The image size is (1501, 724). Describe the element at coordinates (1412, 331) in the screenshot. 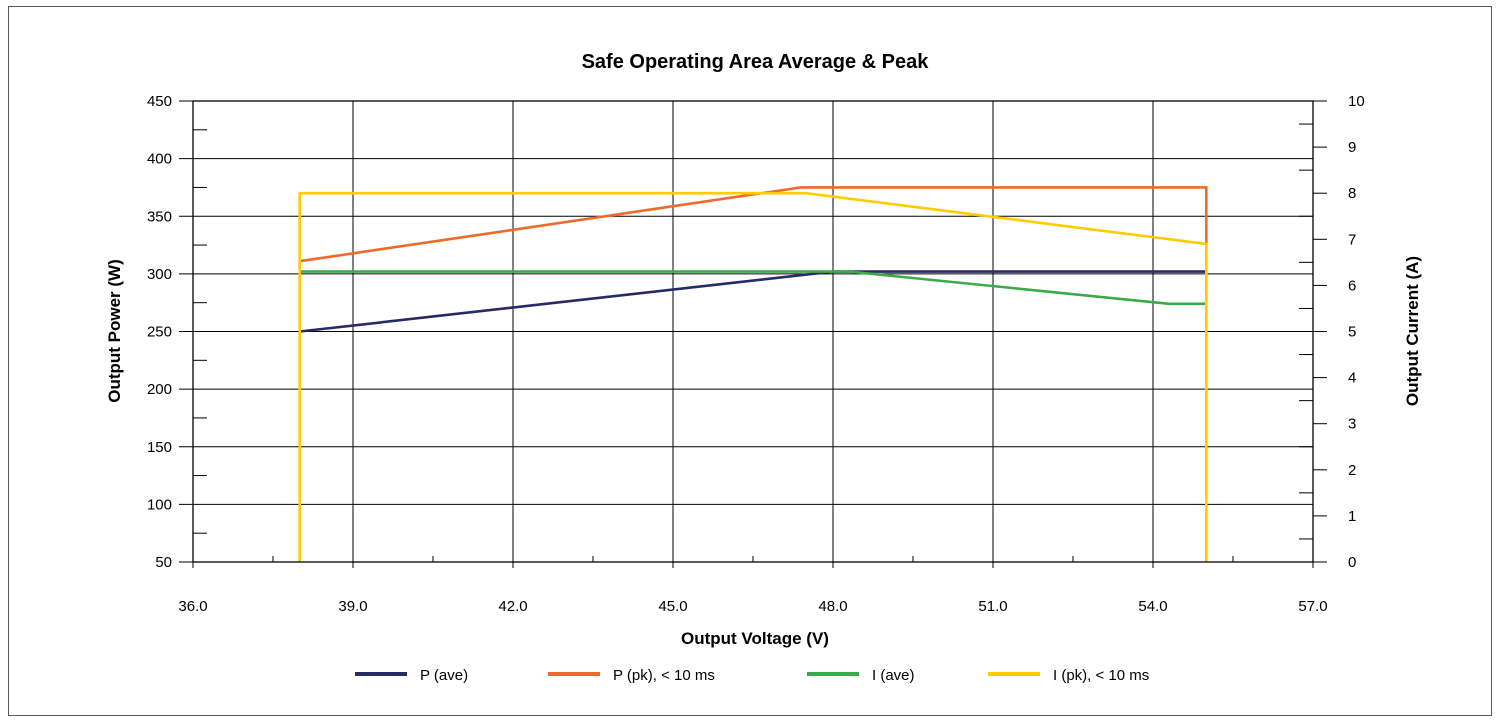

I see `y2-axis-label: Output Current (A)` at that location.